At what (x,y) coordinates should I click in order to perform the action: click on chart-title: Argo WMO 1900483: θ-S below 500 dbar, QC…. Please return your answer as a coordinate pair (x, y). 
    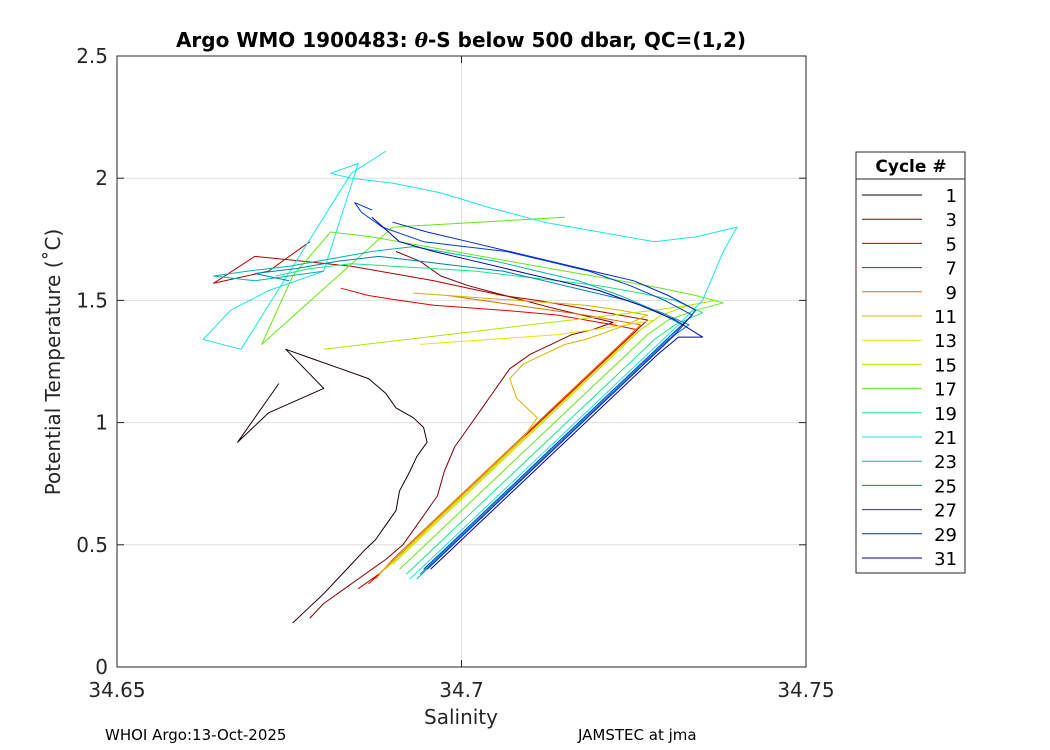
    Looking at the image, I should click on (461, 40).